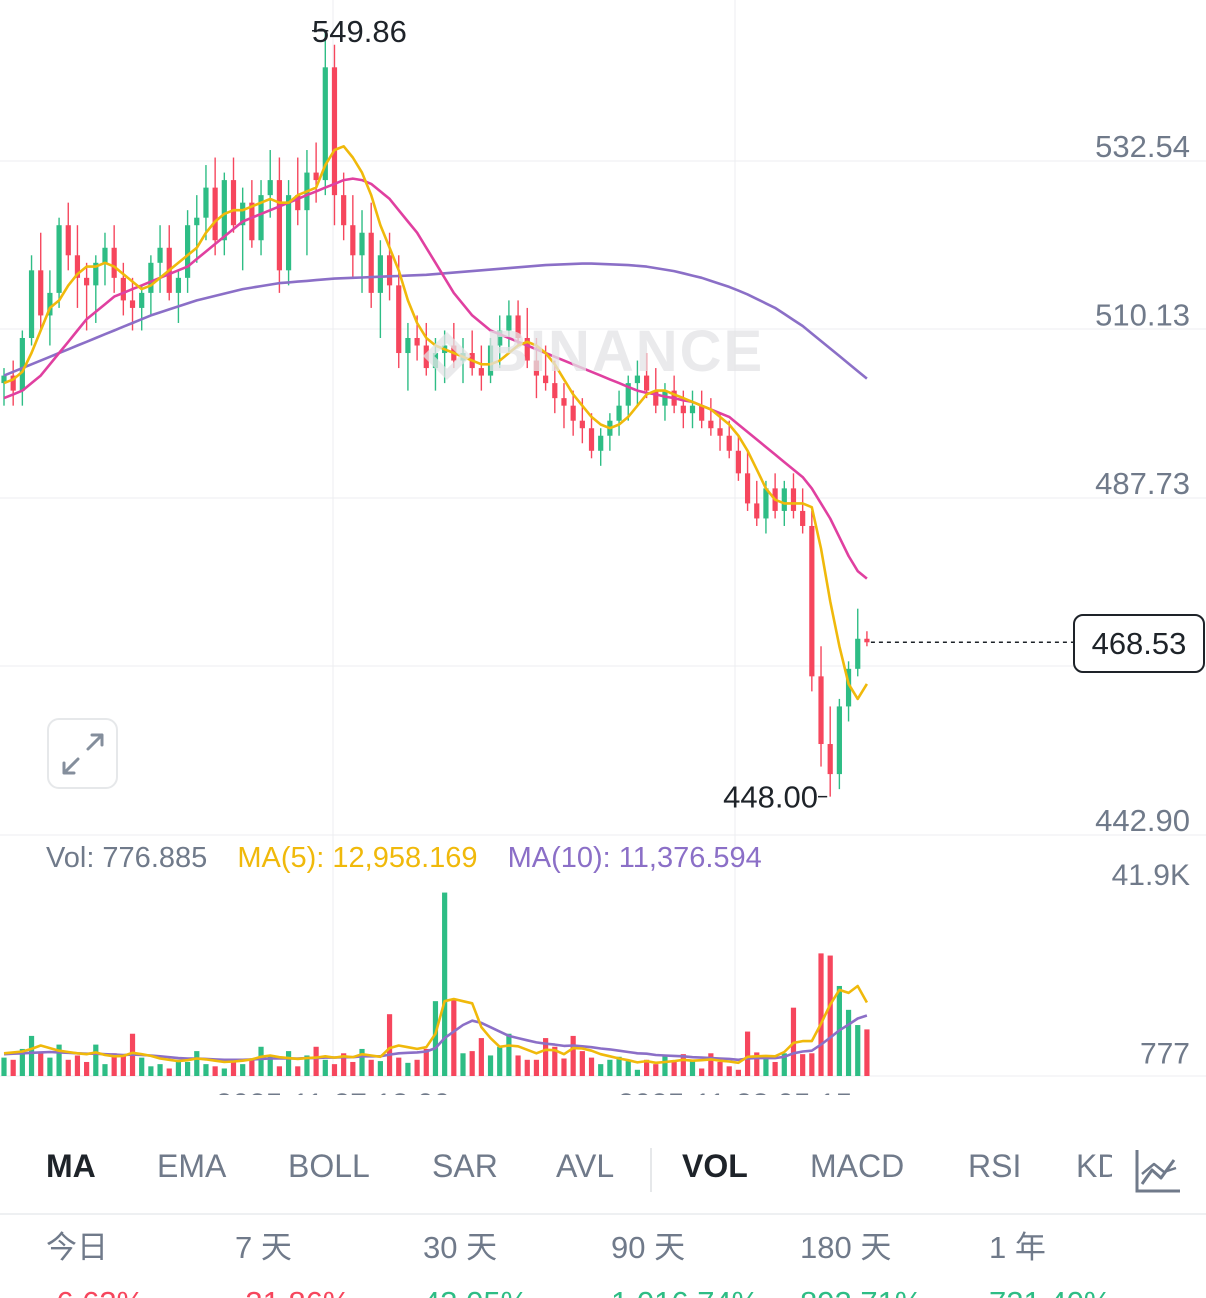 The width and height of the screenshot is (1206, 1298). What do you see at coordinates (465, 1166) in the screenshot?
I see `tab-sar: SAR` at bounding box center [465, 1166].